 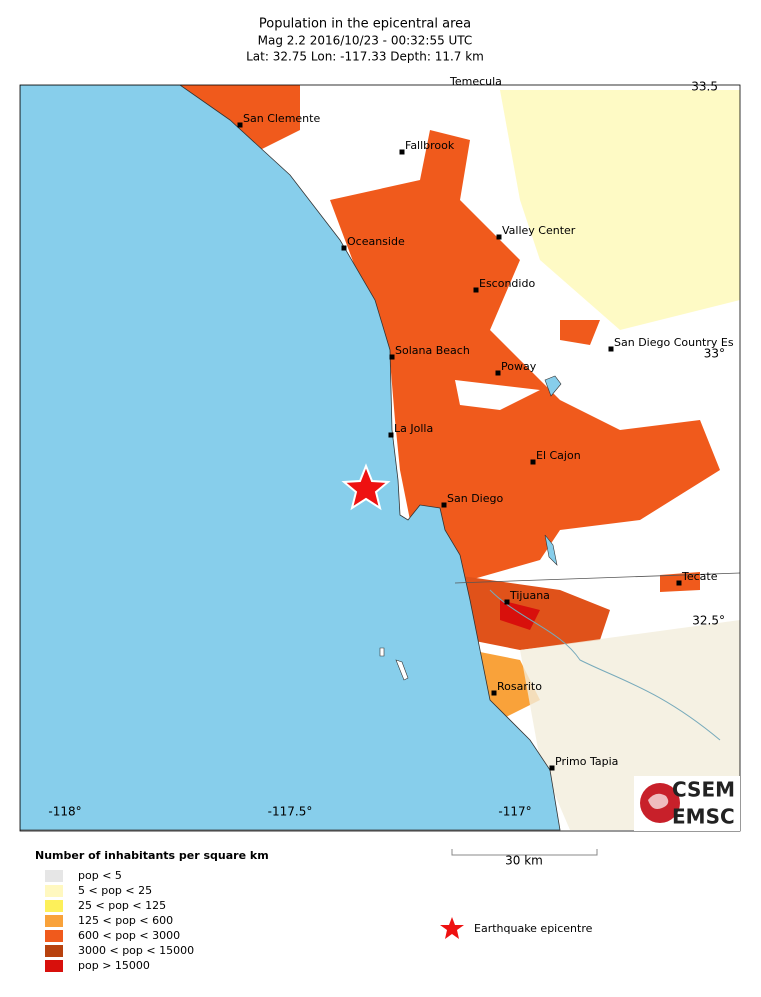 What do you see at coordinates (100, 875) in the screenshot?
I see `legend-label: pop < 5` at bounding box center [100, 875].